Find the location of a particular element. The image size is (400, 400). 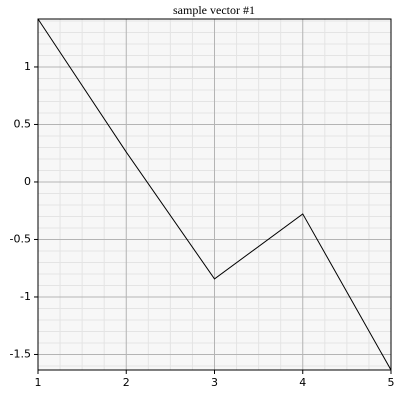

y-tick-label: 0.5 is located at coordinates (23, 123).